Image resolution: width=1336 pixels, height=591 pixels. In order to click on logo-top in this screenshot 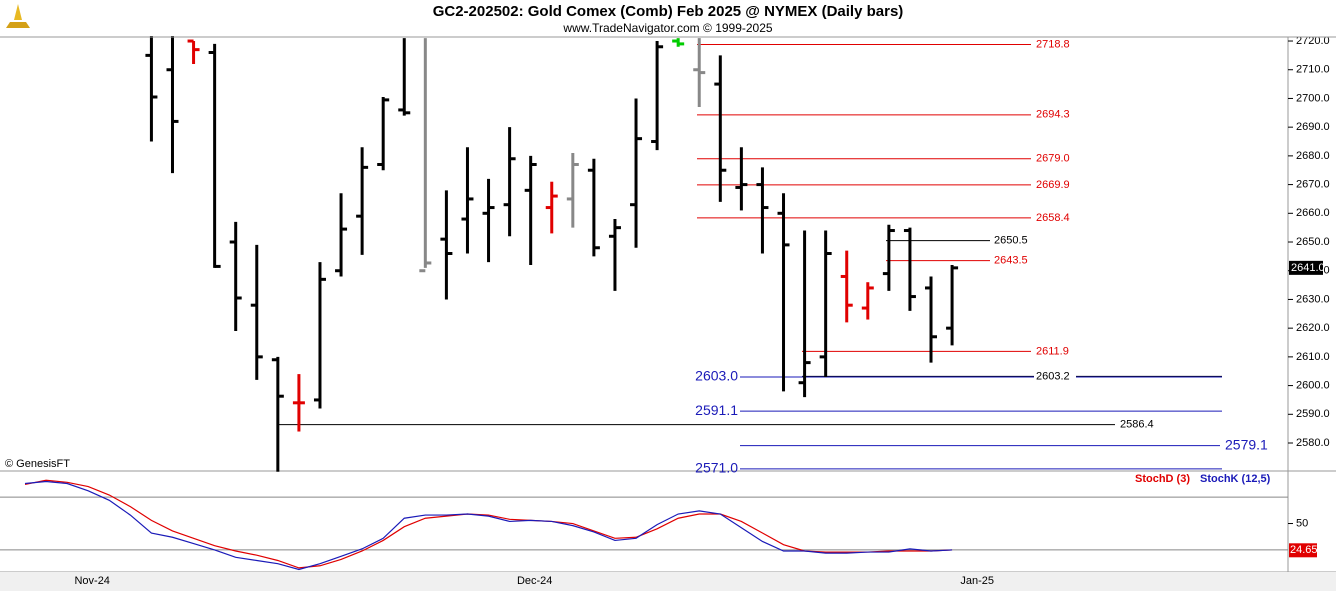, I will do `click(18, 12)`.